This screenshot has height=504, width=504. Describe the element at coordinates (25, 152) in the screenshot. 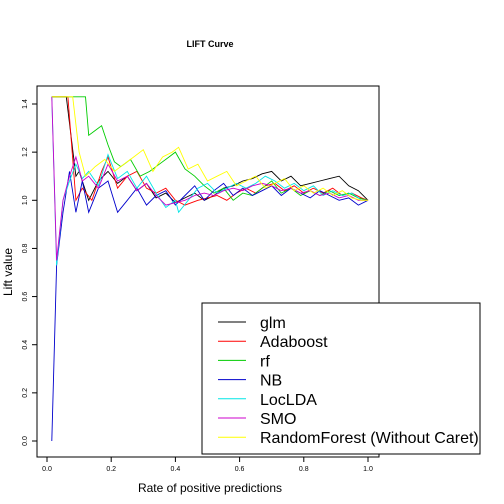

I see `y-tick-label: 1.2` at that location.